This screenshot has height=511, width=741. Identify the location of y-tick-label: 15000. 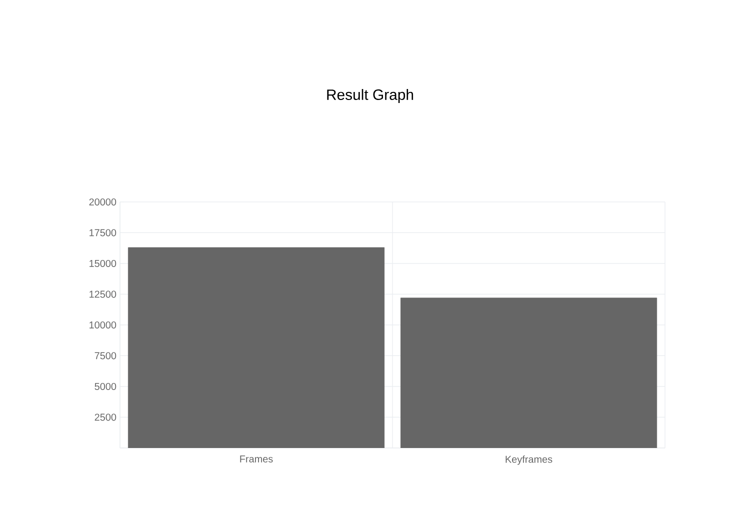
(103, 264).